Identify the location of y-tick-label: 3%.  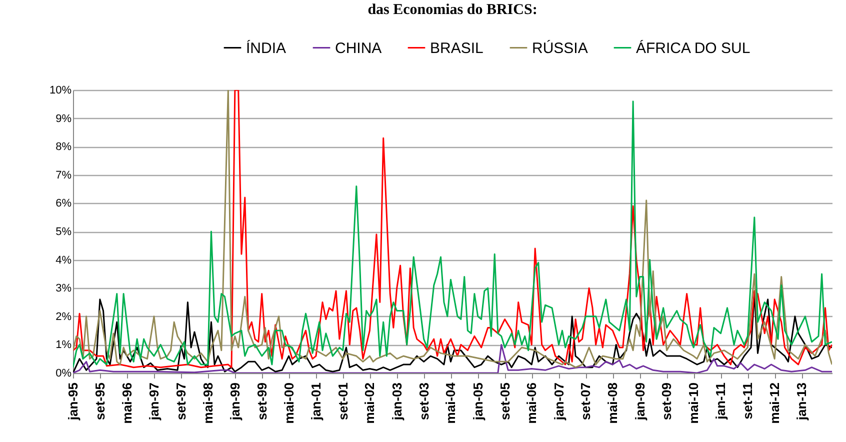
(64, 288).